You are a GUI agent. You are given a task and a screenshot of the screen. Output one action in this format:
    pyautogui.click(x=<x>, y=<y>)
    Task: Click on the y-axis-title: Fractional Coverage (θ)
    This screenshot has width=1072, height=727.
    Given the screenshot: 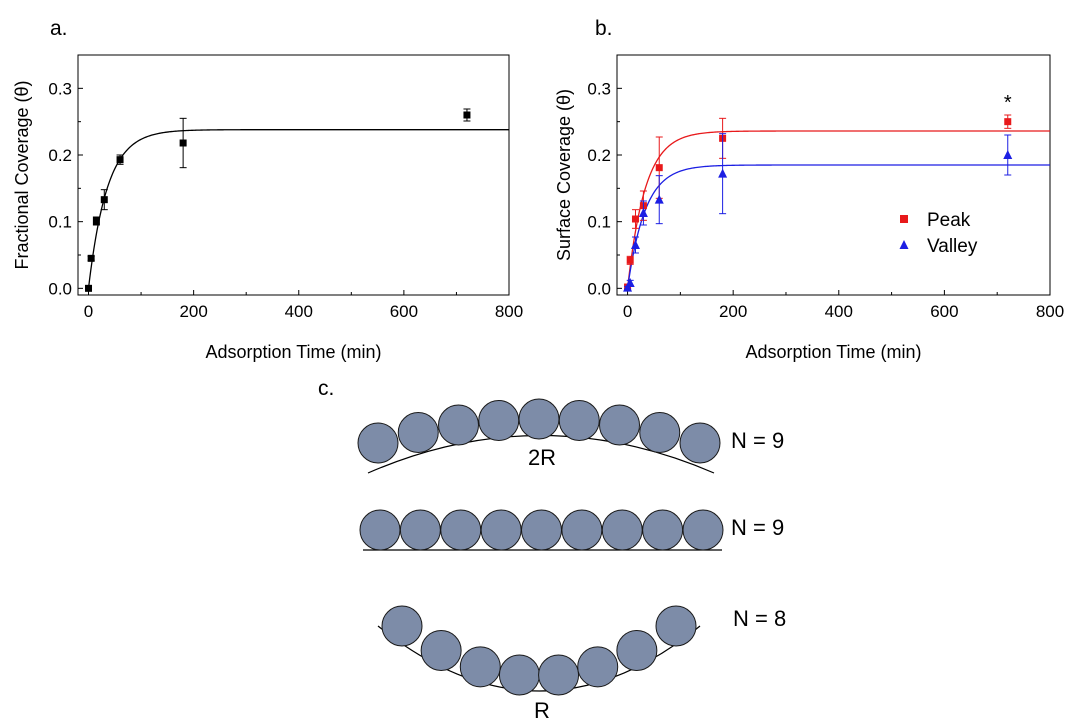 What is the action you would take?
    pyautogui.click(x=22, y=174)
    